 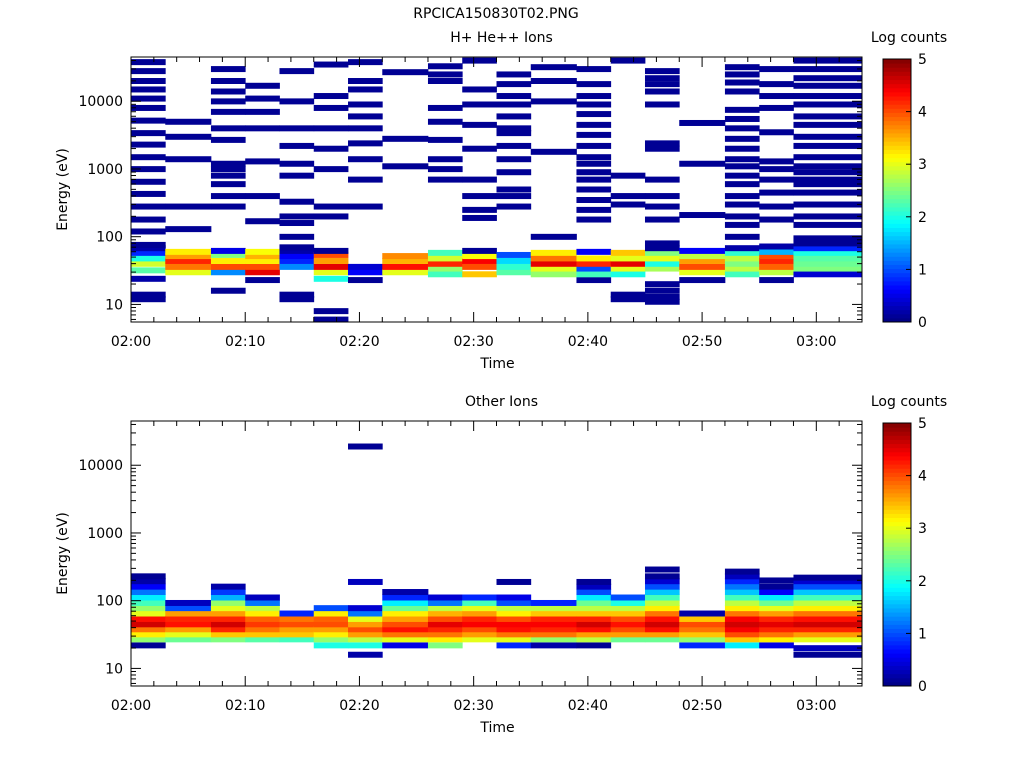 What do you see at coordinates (922, 477) in the screenshot?
I see `colorbar-tick-label: 4` at bounding box center [922, 477].